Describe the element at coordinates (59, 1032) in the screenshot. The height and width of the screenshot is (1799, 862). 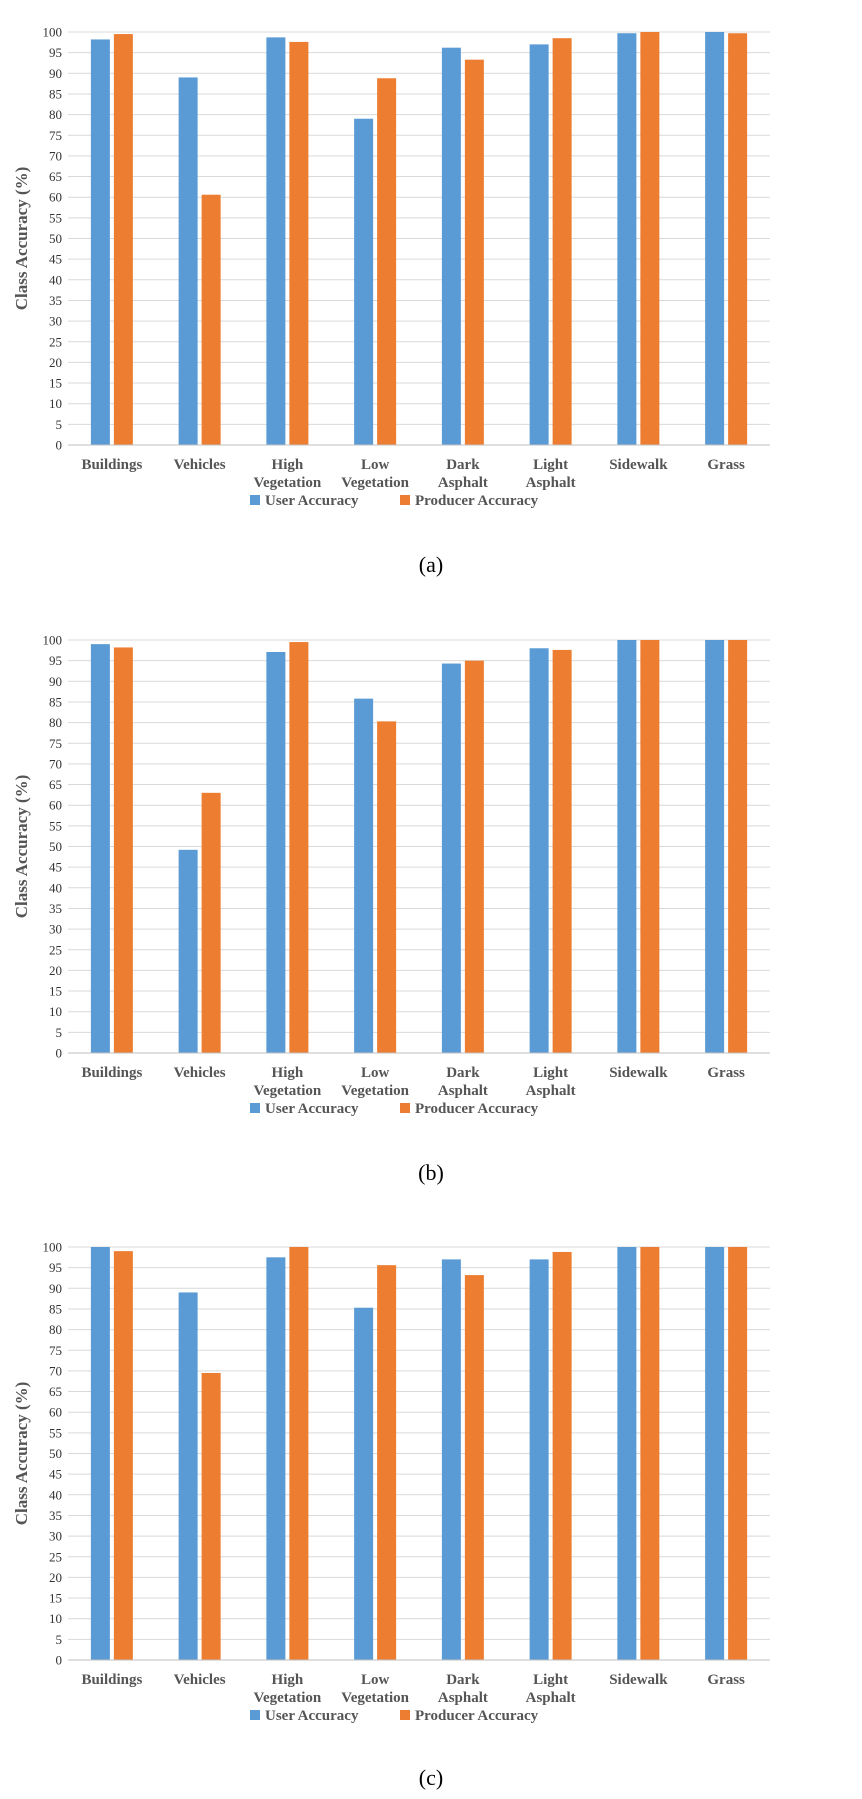
I see `y-tick-label: 5` at that location.